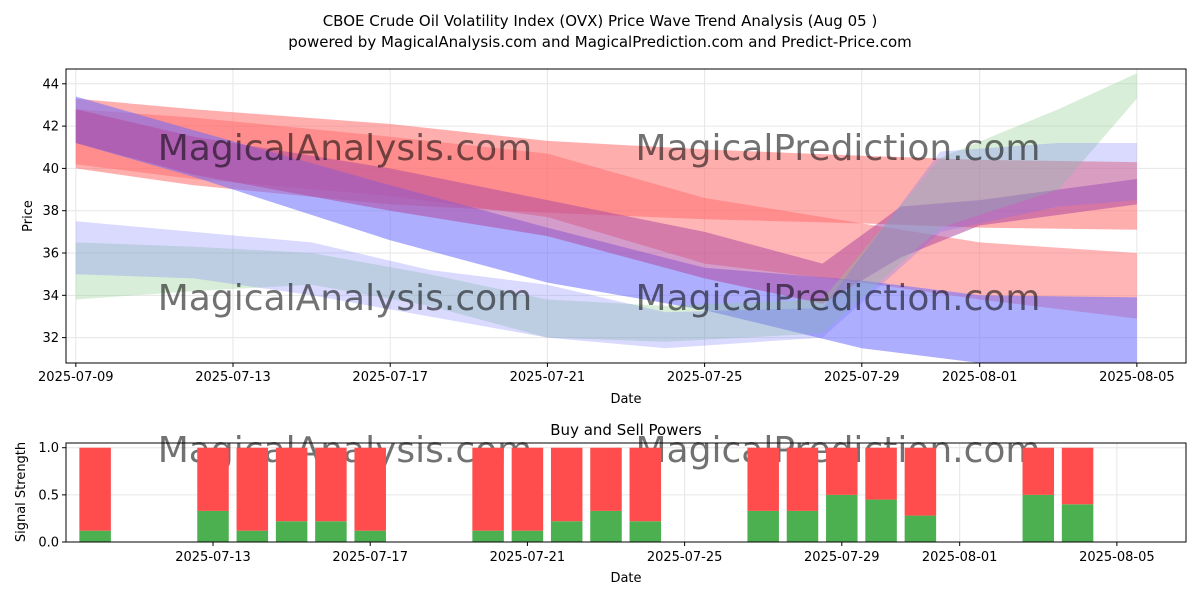  I want to click on signal-x-tick-label: 2025-08-05, so click(1117, 557).